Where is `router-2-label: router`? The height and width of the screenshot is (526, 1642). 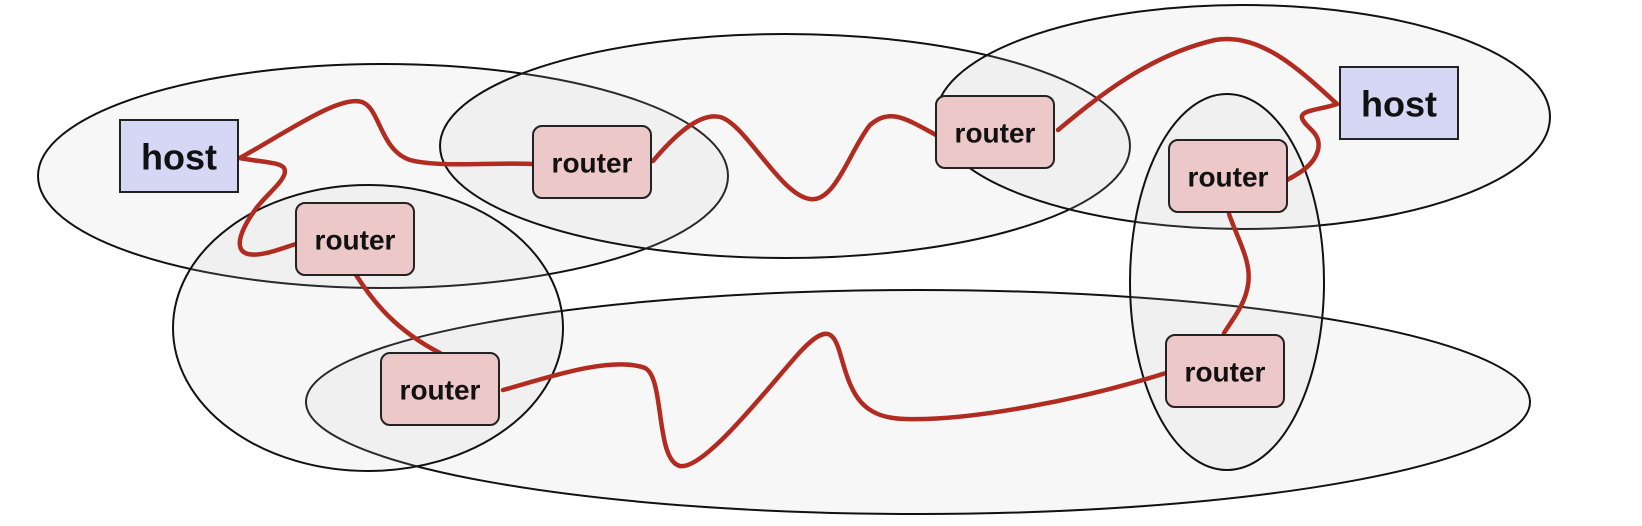
router-2-label: router is located at coordinates (355, 240).